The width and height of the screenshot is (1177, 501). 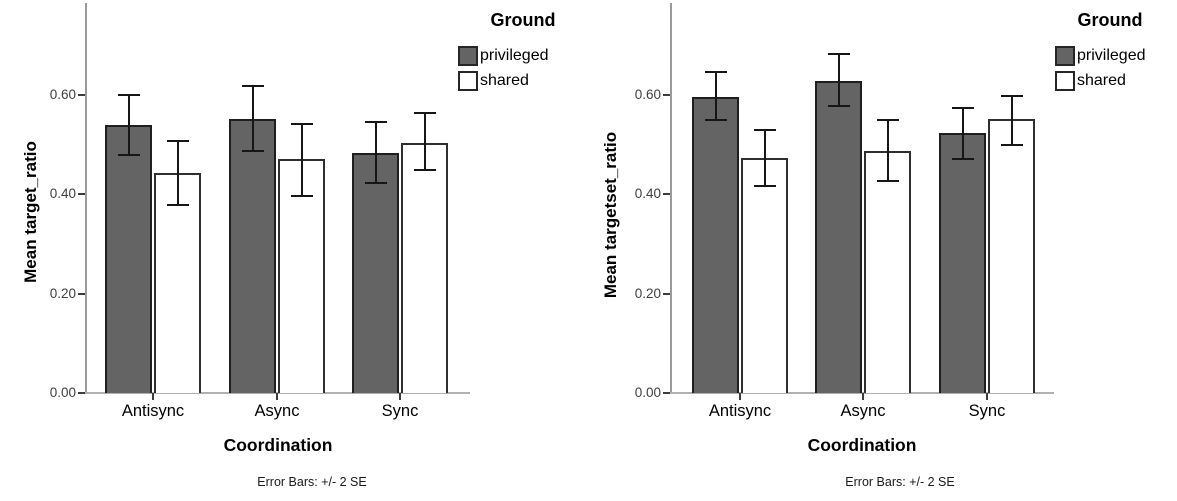 I want to click on right-legend-label-shared: shared, so click(x=1101, y=80).